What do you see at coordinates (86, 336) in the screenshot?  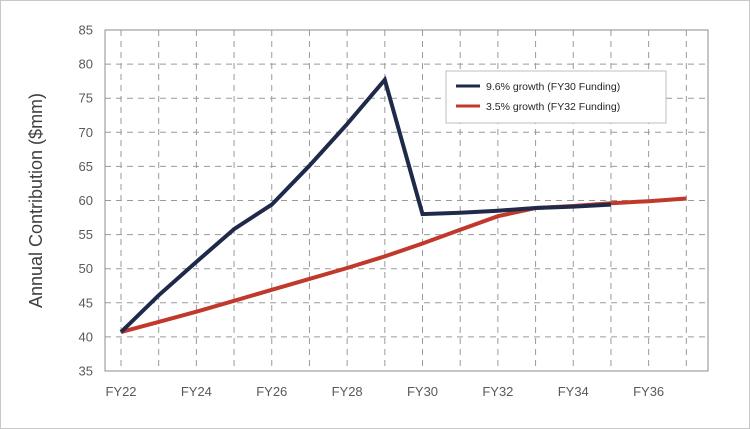 I see `y-tick-label: 40` at bounding box center [86, 336].